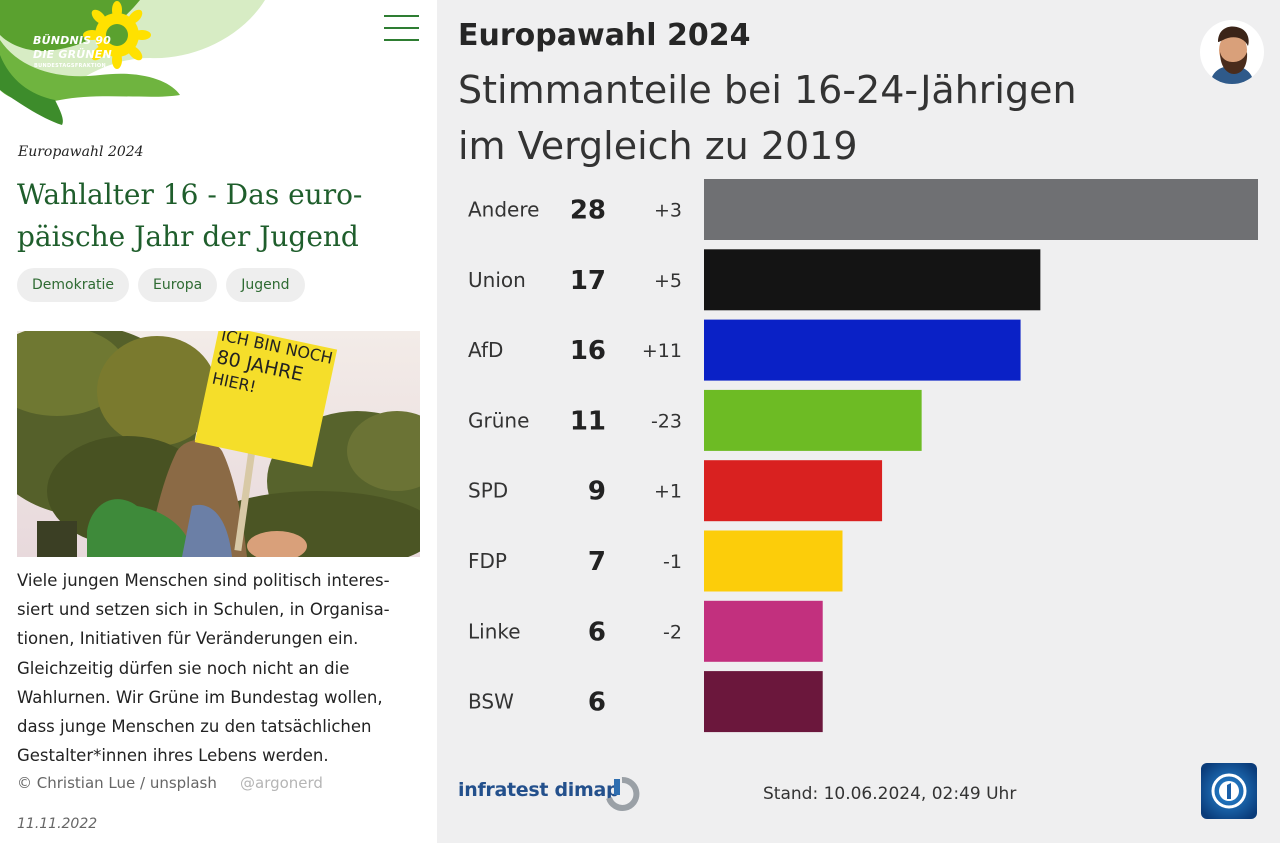  What do you see at coordinates (622, 794) in the screenshot?
I see `infratest-dimap-logo-icon` at bounding box center [622, 794].